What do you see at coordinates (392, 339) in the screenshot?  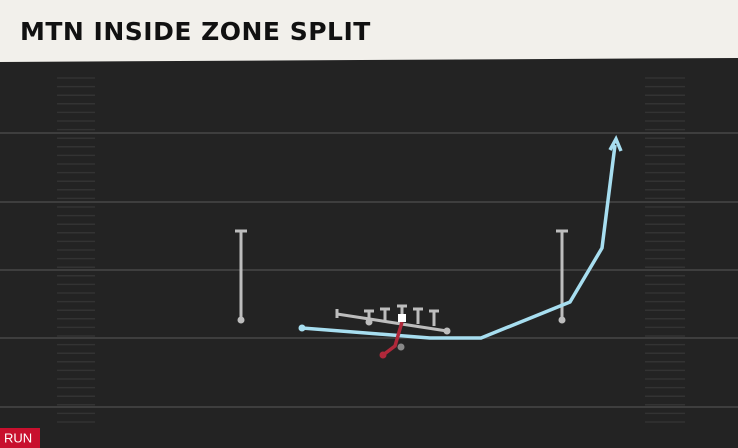 I see `qb-path` at bounding box center [392, 339].